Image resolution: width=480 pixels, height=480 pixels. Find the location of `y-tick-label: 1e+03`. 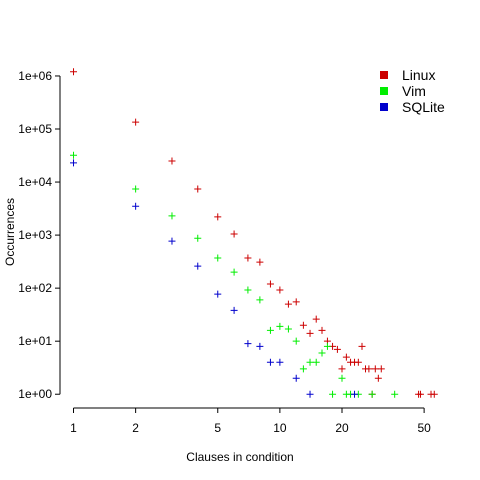

y-tick-label: 1e+03 is located at coordinates (35, 235).